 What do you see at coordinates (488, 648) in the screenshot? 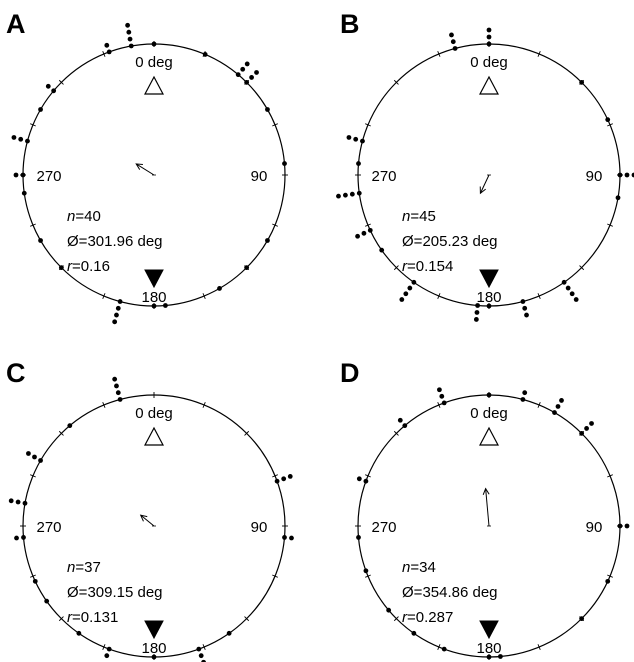
I see `label-180: 180` at bounding box center [488, 648].